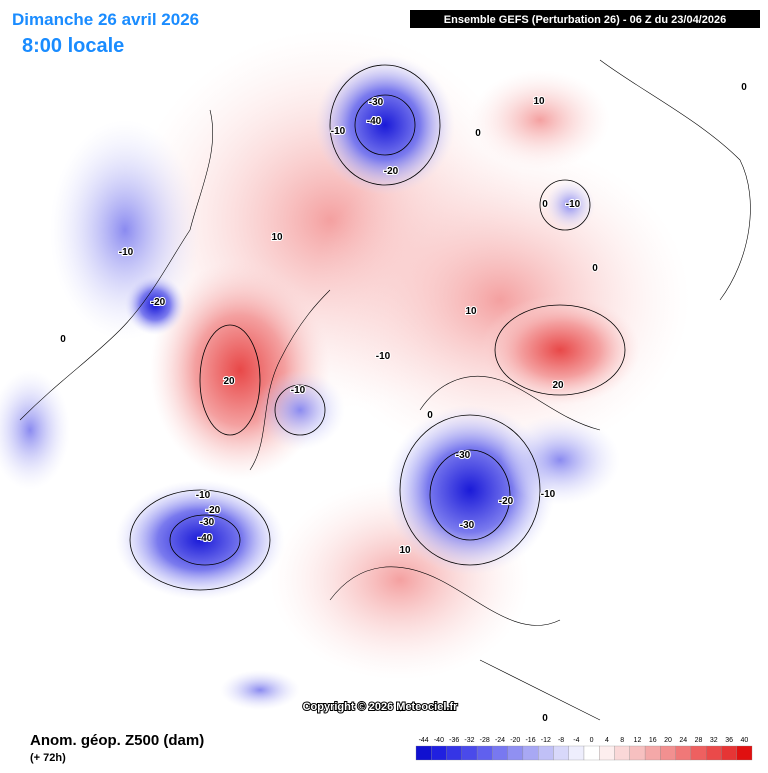  What do you see at coordinates (424, 740) in the screenshot?
I see `legend-label: -44` at bounding box center [424, 740].